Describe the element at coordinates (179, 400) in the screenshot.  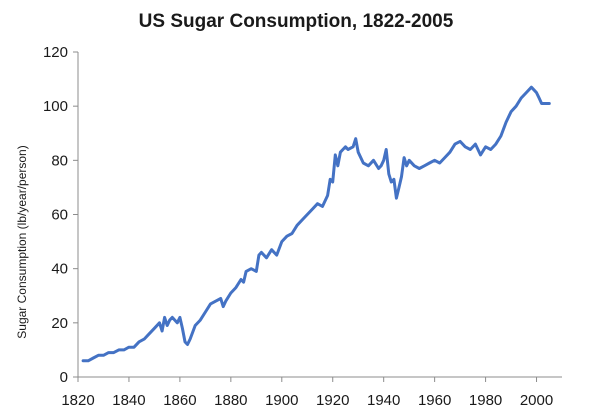
I see `x-tick-label: 1860` at that location.